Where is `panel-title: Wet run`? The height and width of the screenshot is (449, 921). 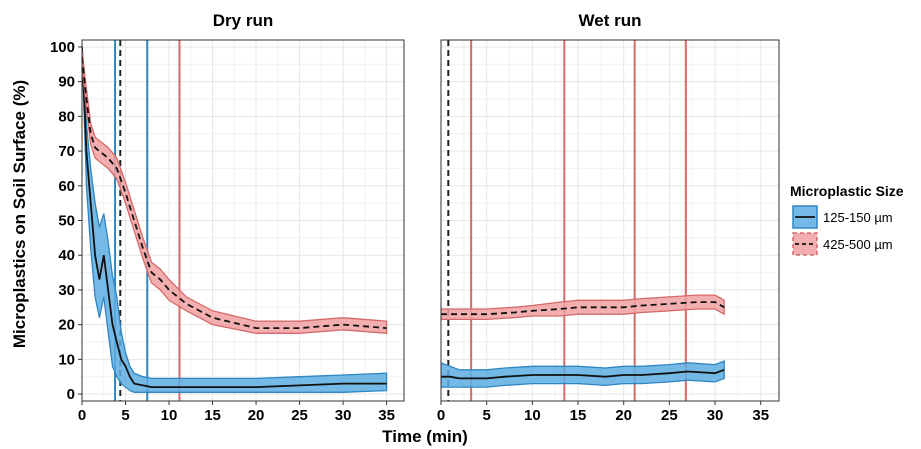 panel-title: Wet run is located at coordinates (610, 20).